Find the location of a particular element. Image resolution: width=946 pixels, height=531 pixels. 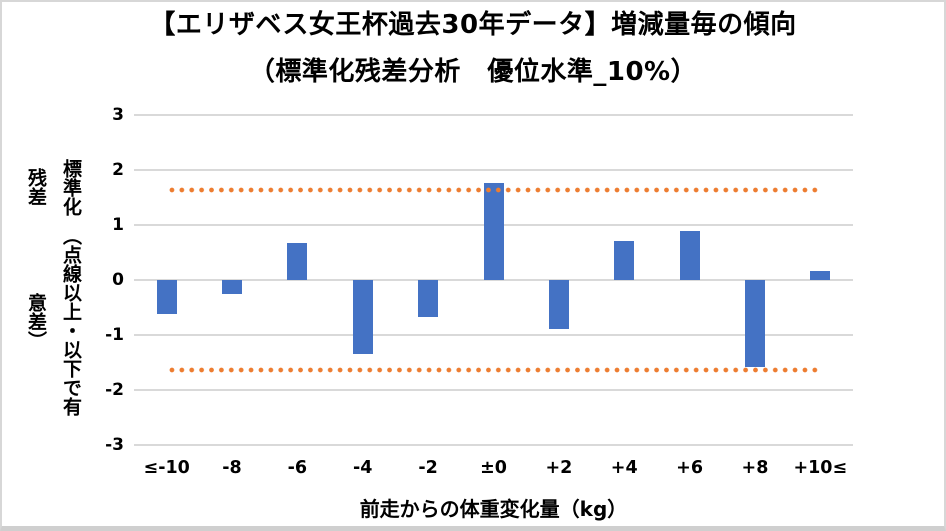

x-tick-label: +4 is located at coordinates (624, 468).